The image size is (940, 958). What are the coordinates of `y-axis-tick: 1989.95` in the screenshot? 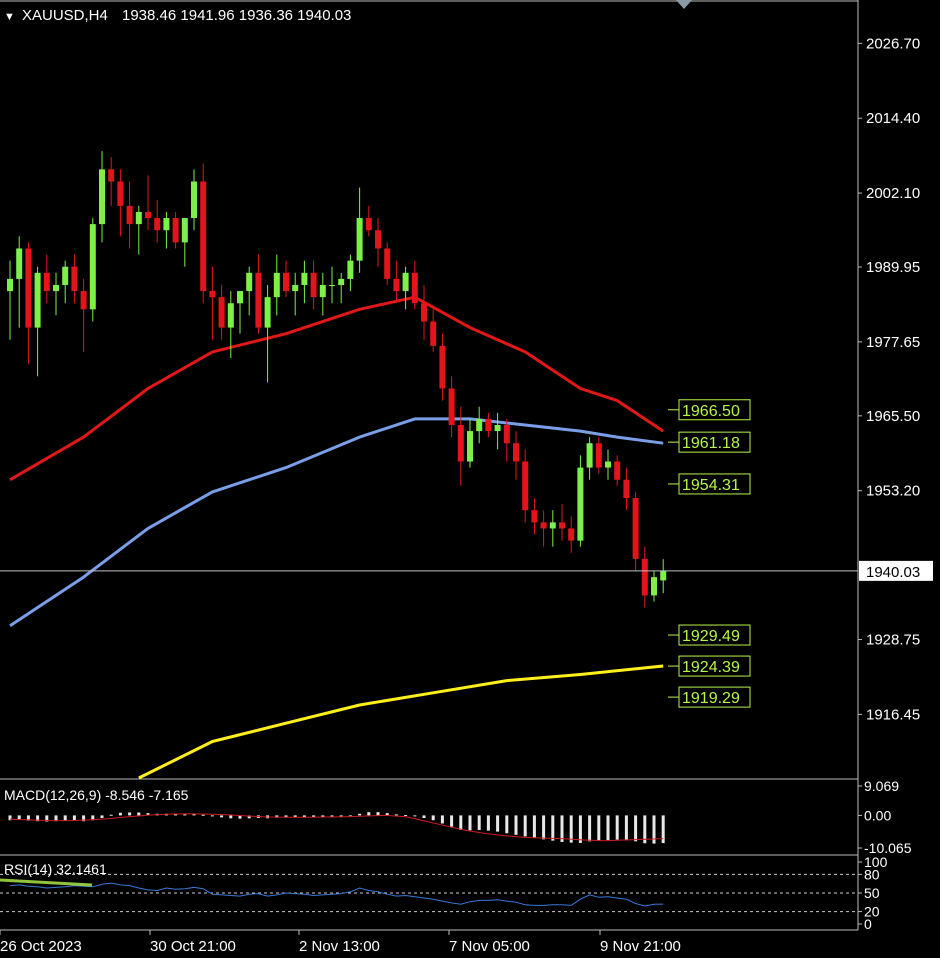 It's located at (893, 267).